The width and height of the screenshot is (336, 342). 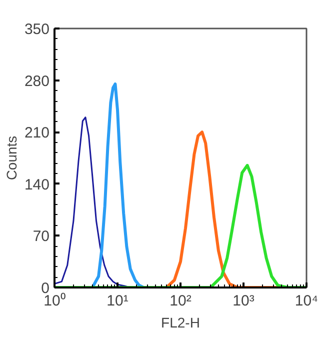 I want to click on y-tick-label: 280, so click(x=37, y=81).